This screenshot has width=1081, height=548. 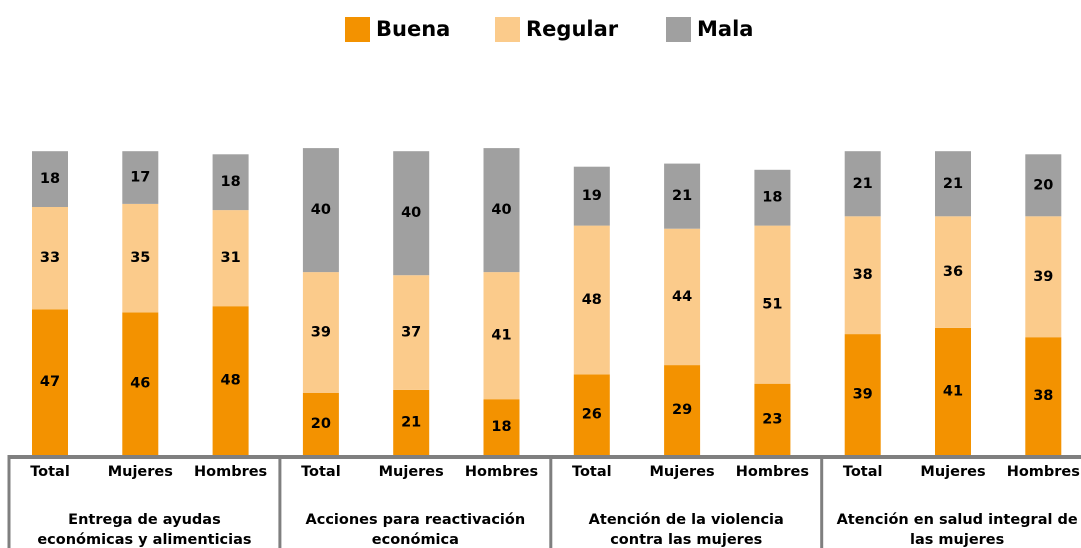 I want to click on data-label: 33, so click(x=50, y=258).